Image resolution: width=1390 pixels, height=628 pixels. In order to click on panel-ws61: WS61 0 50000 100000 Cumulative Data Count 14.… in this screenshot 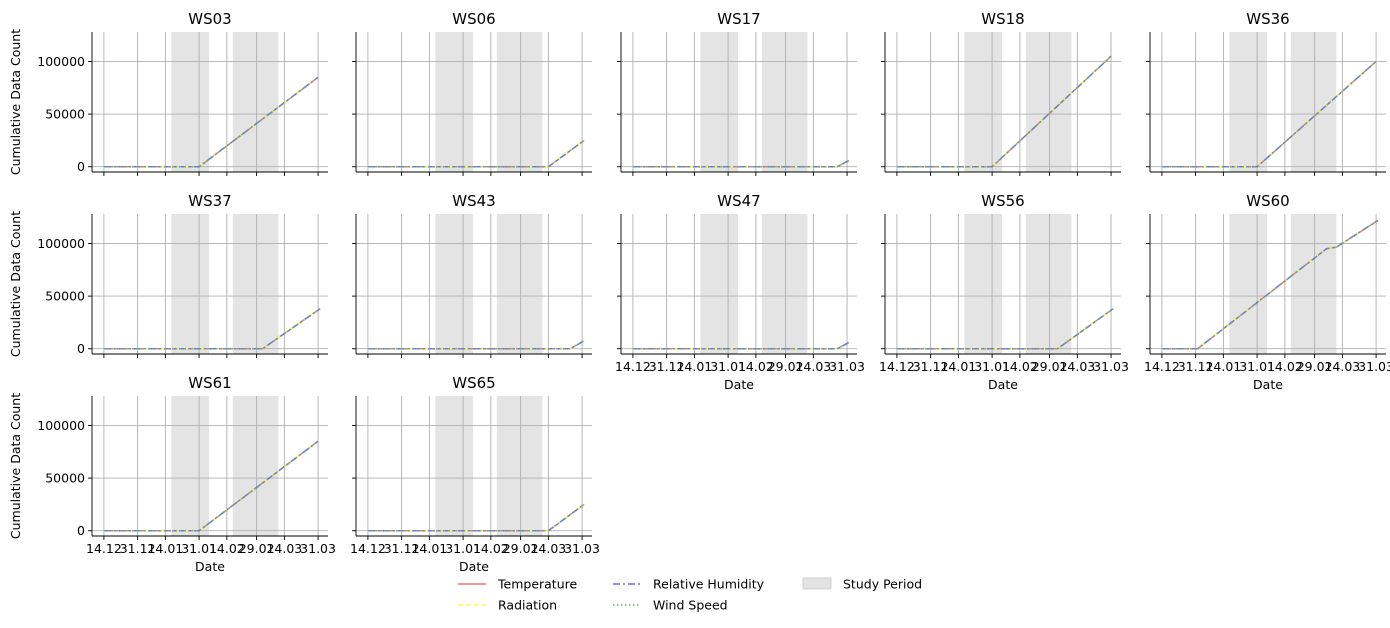, I will do `click(172, 474)`.